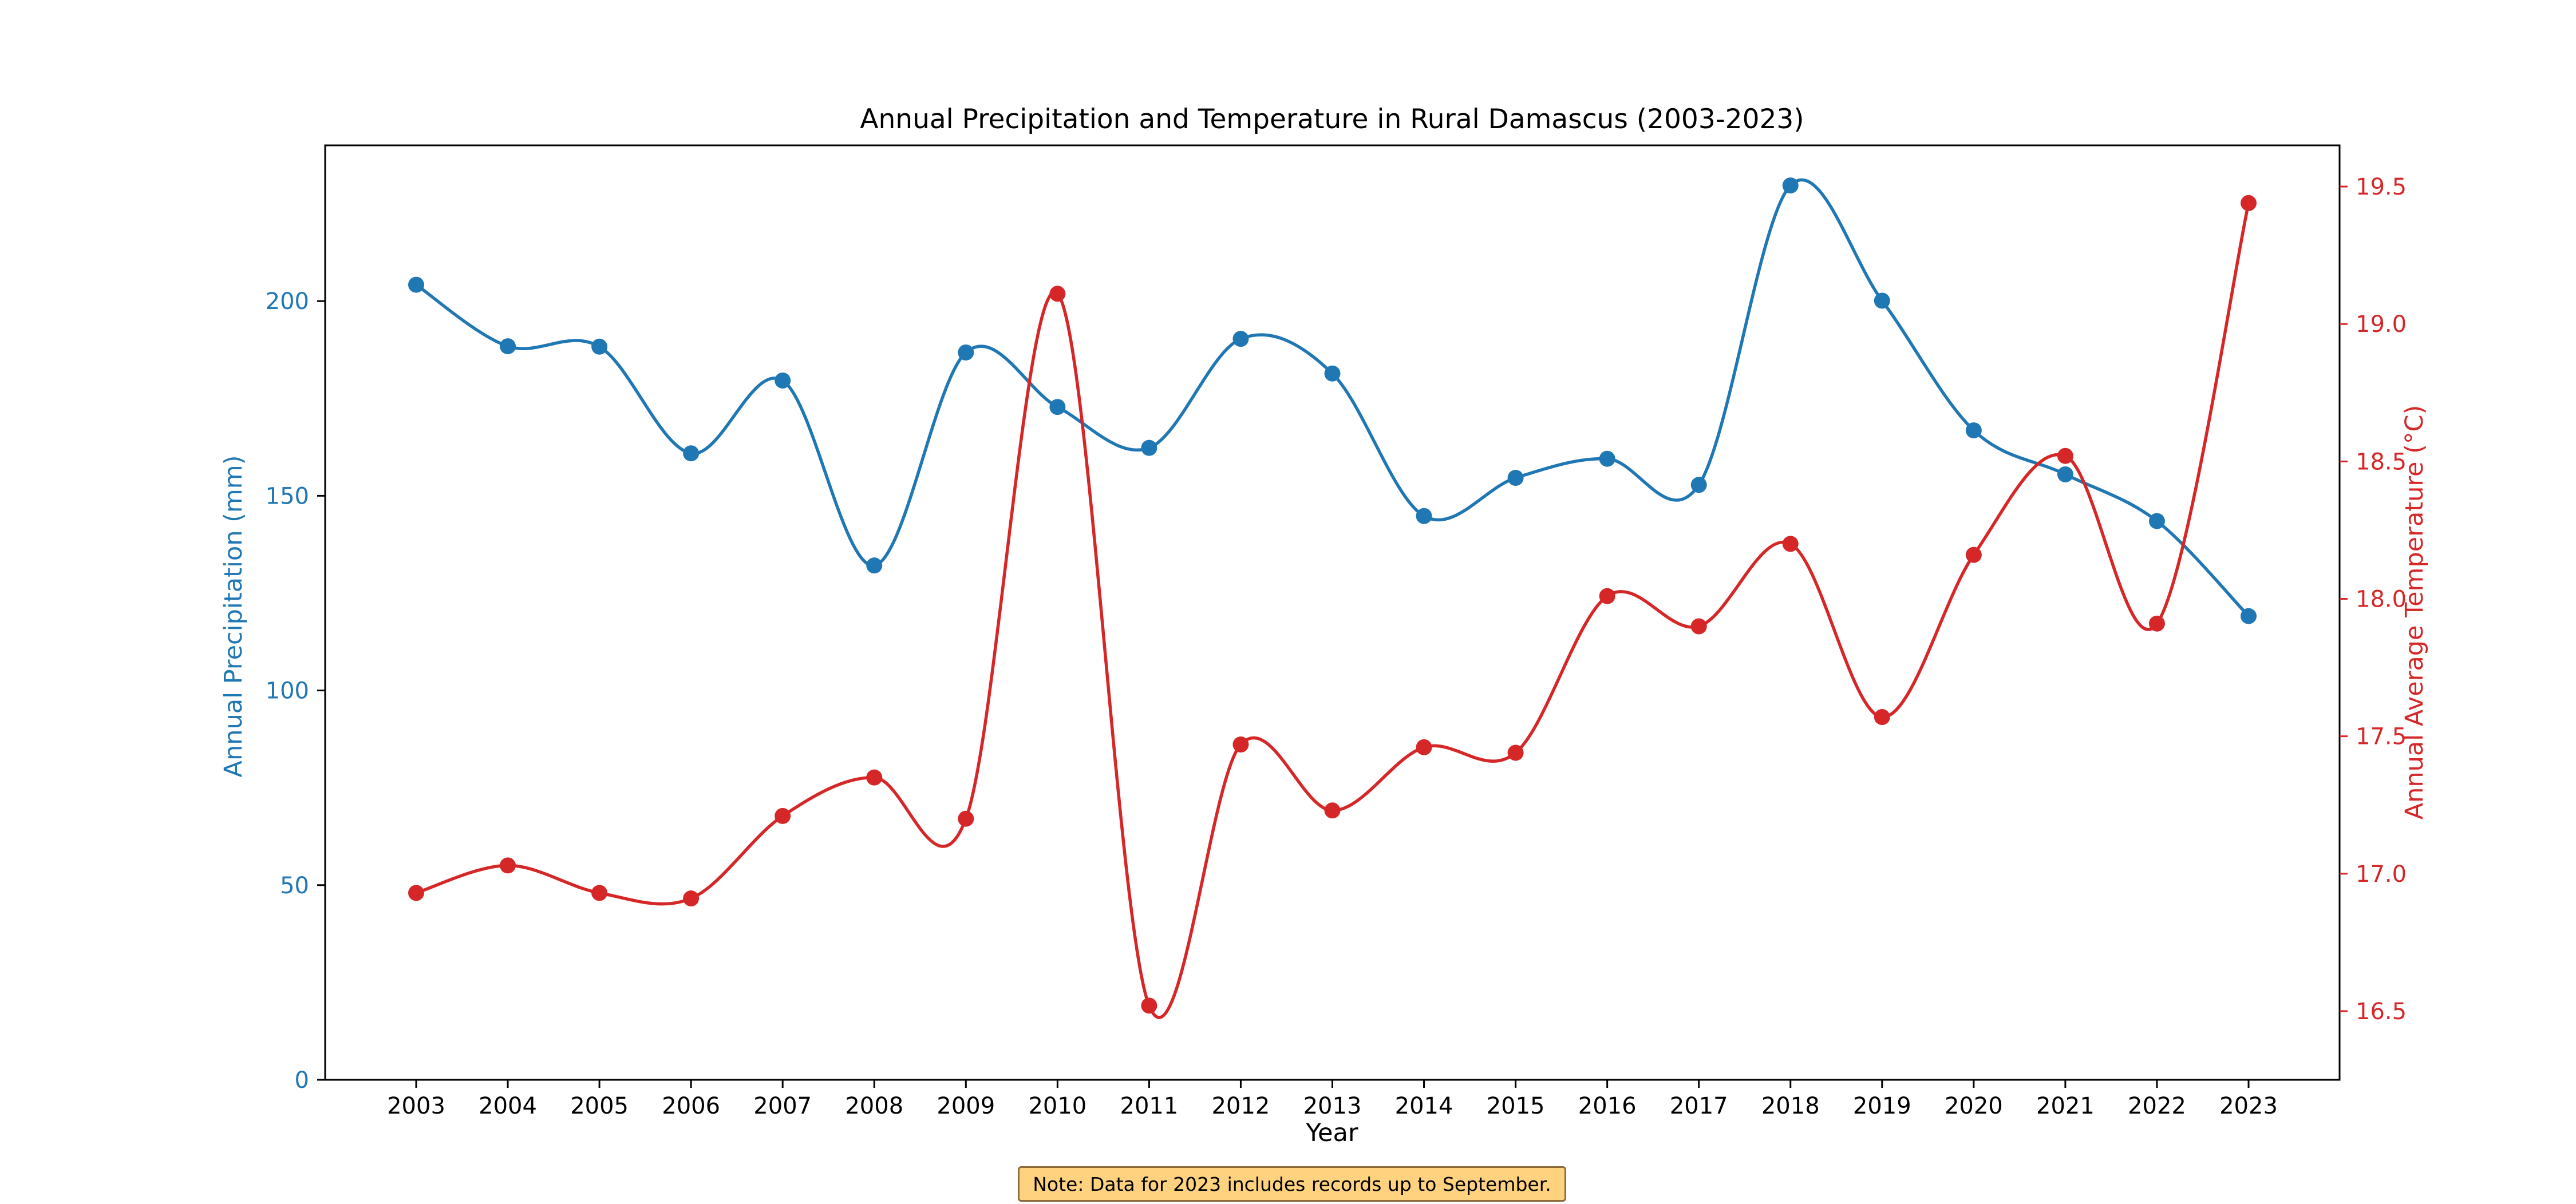 The image size is (2576, 1204). What do you see at coordinates (874, 777) in the screenshot?
I see `temperature-point-2008` at bounding box center [874, 777].